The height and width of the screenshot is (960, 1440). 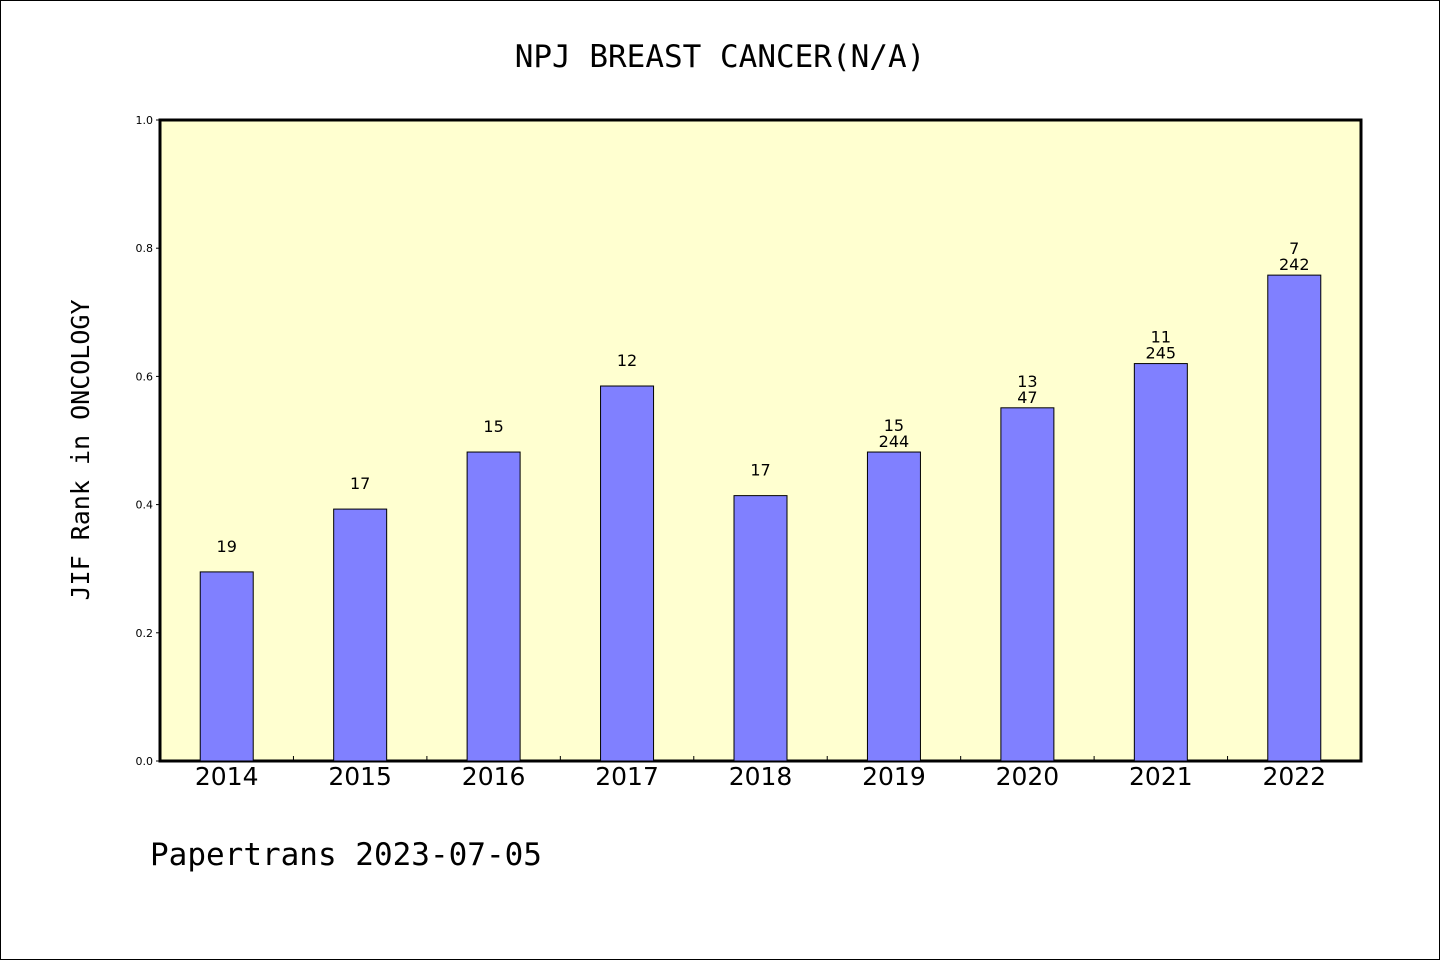 What do you see at coordinates (760, 628) in the screenshot?
I see `bar-2018` at bounding box center [760, 628].